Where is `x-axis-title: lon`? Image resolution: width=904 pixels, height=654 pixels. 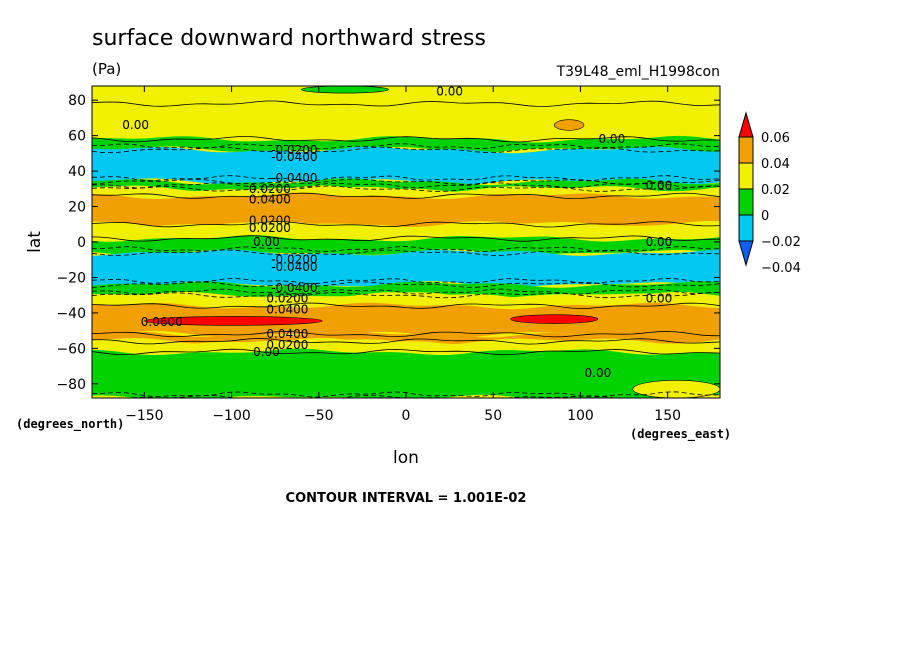 x-axis-title: lon is located at coordinates (406, 458).